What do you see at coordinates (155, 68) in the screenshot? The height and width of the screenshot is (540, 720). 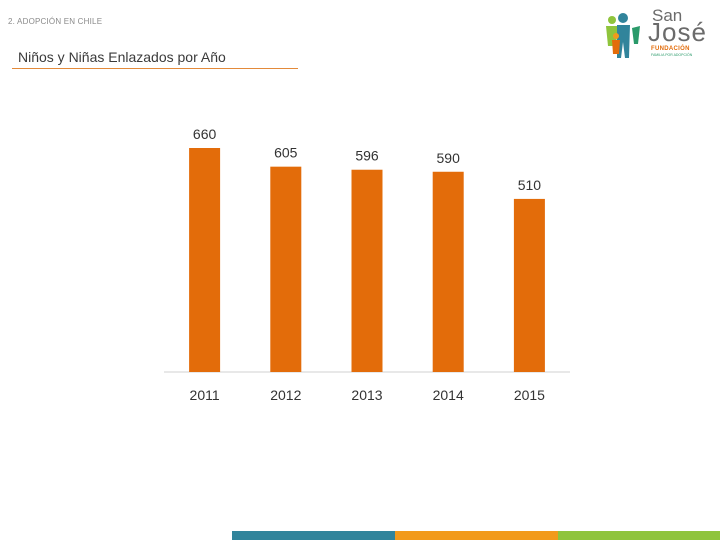 I see `title-underline` at bounding box center [155, 68].